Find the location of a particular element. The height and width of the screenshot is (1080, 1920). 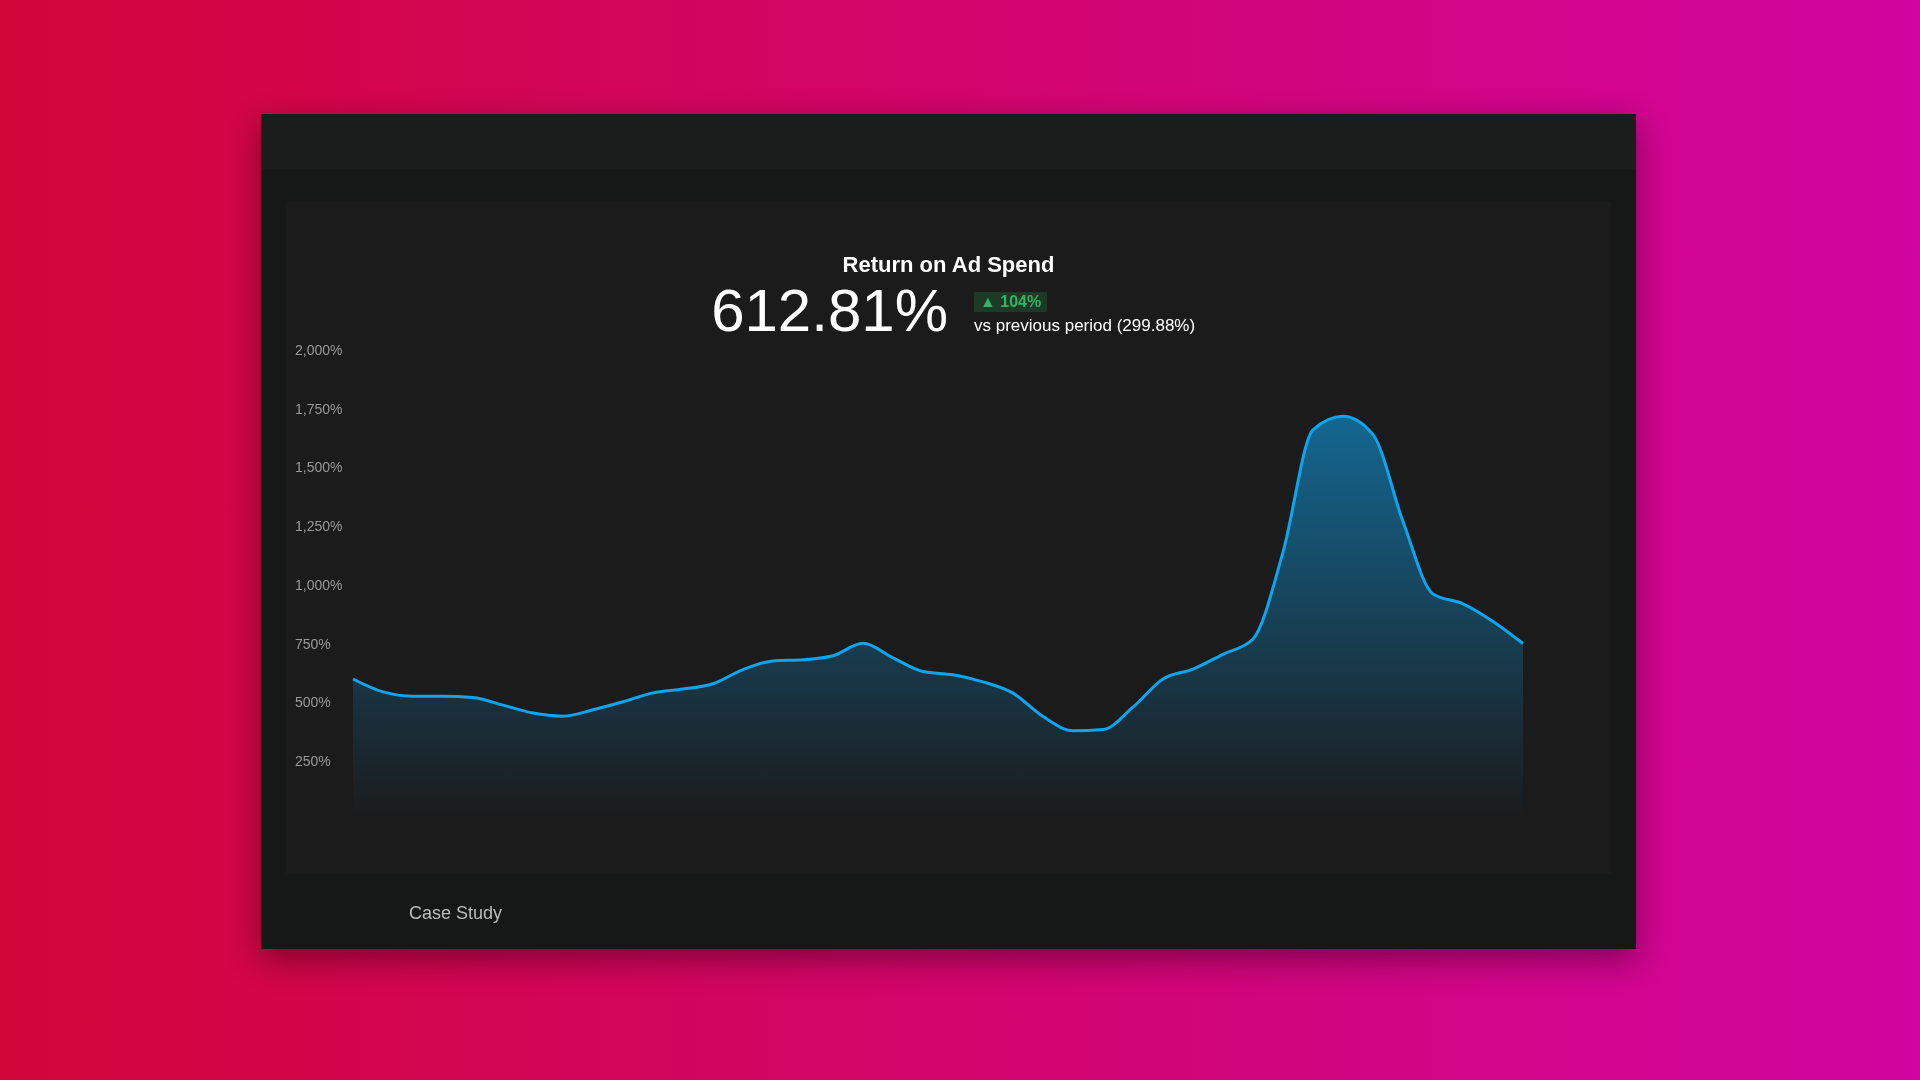

y-tick-label: 1,000% is located at coordinates (319, 584).